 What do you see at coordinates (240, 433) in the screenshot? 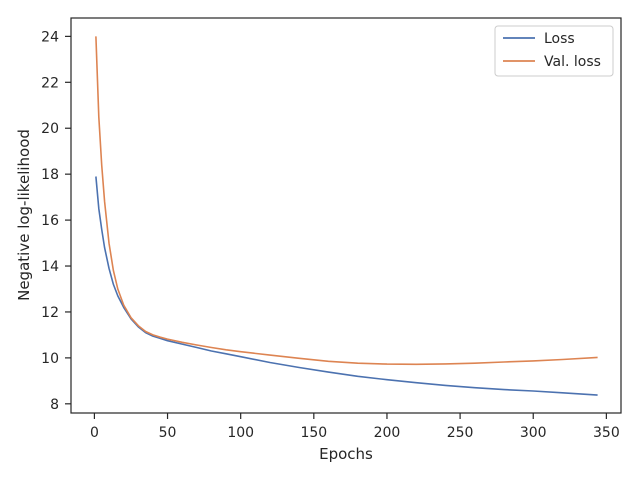
I see `x-tick-label: 100` at bounding box center [240, 433].